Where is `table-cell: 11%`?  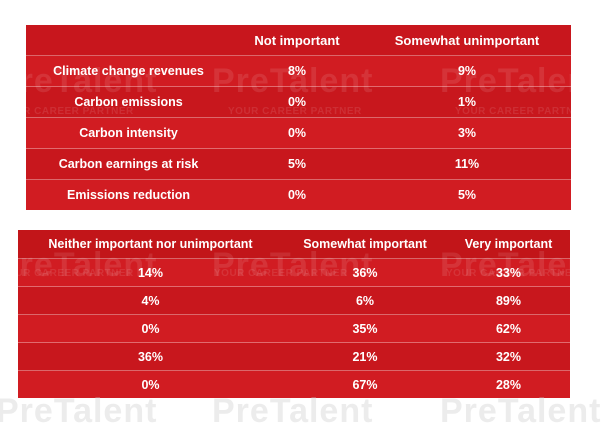 table-cell: 11% is located at coordinates (467, 164).